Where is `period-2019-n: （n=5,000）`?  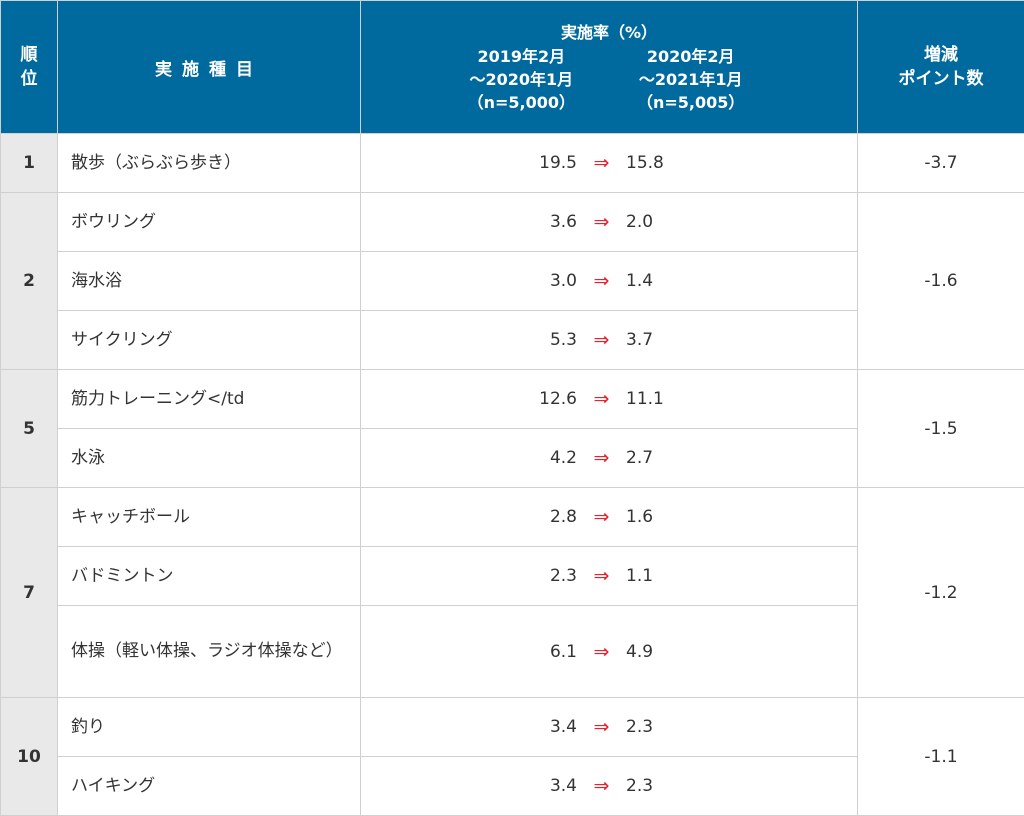
period-2019-n: （n=5,000） is located at coordinates (521, 102).